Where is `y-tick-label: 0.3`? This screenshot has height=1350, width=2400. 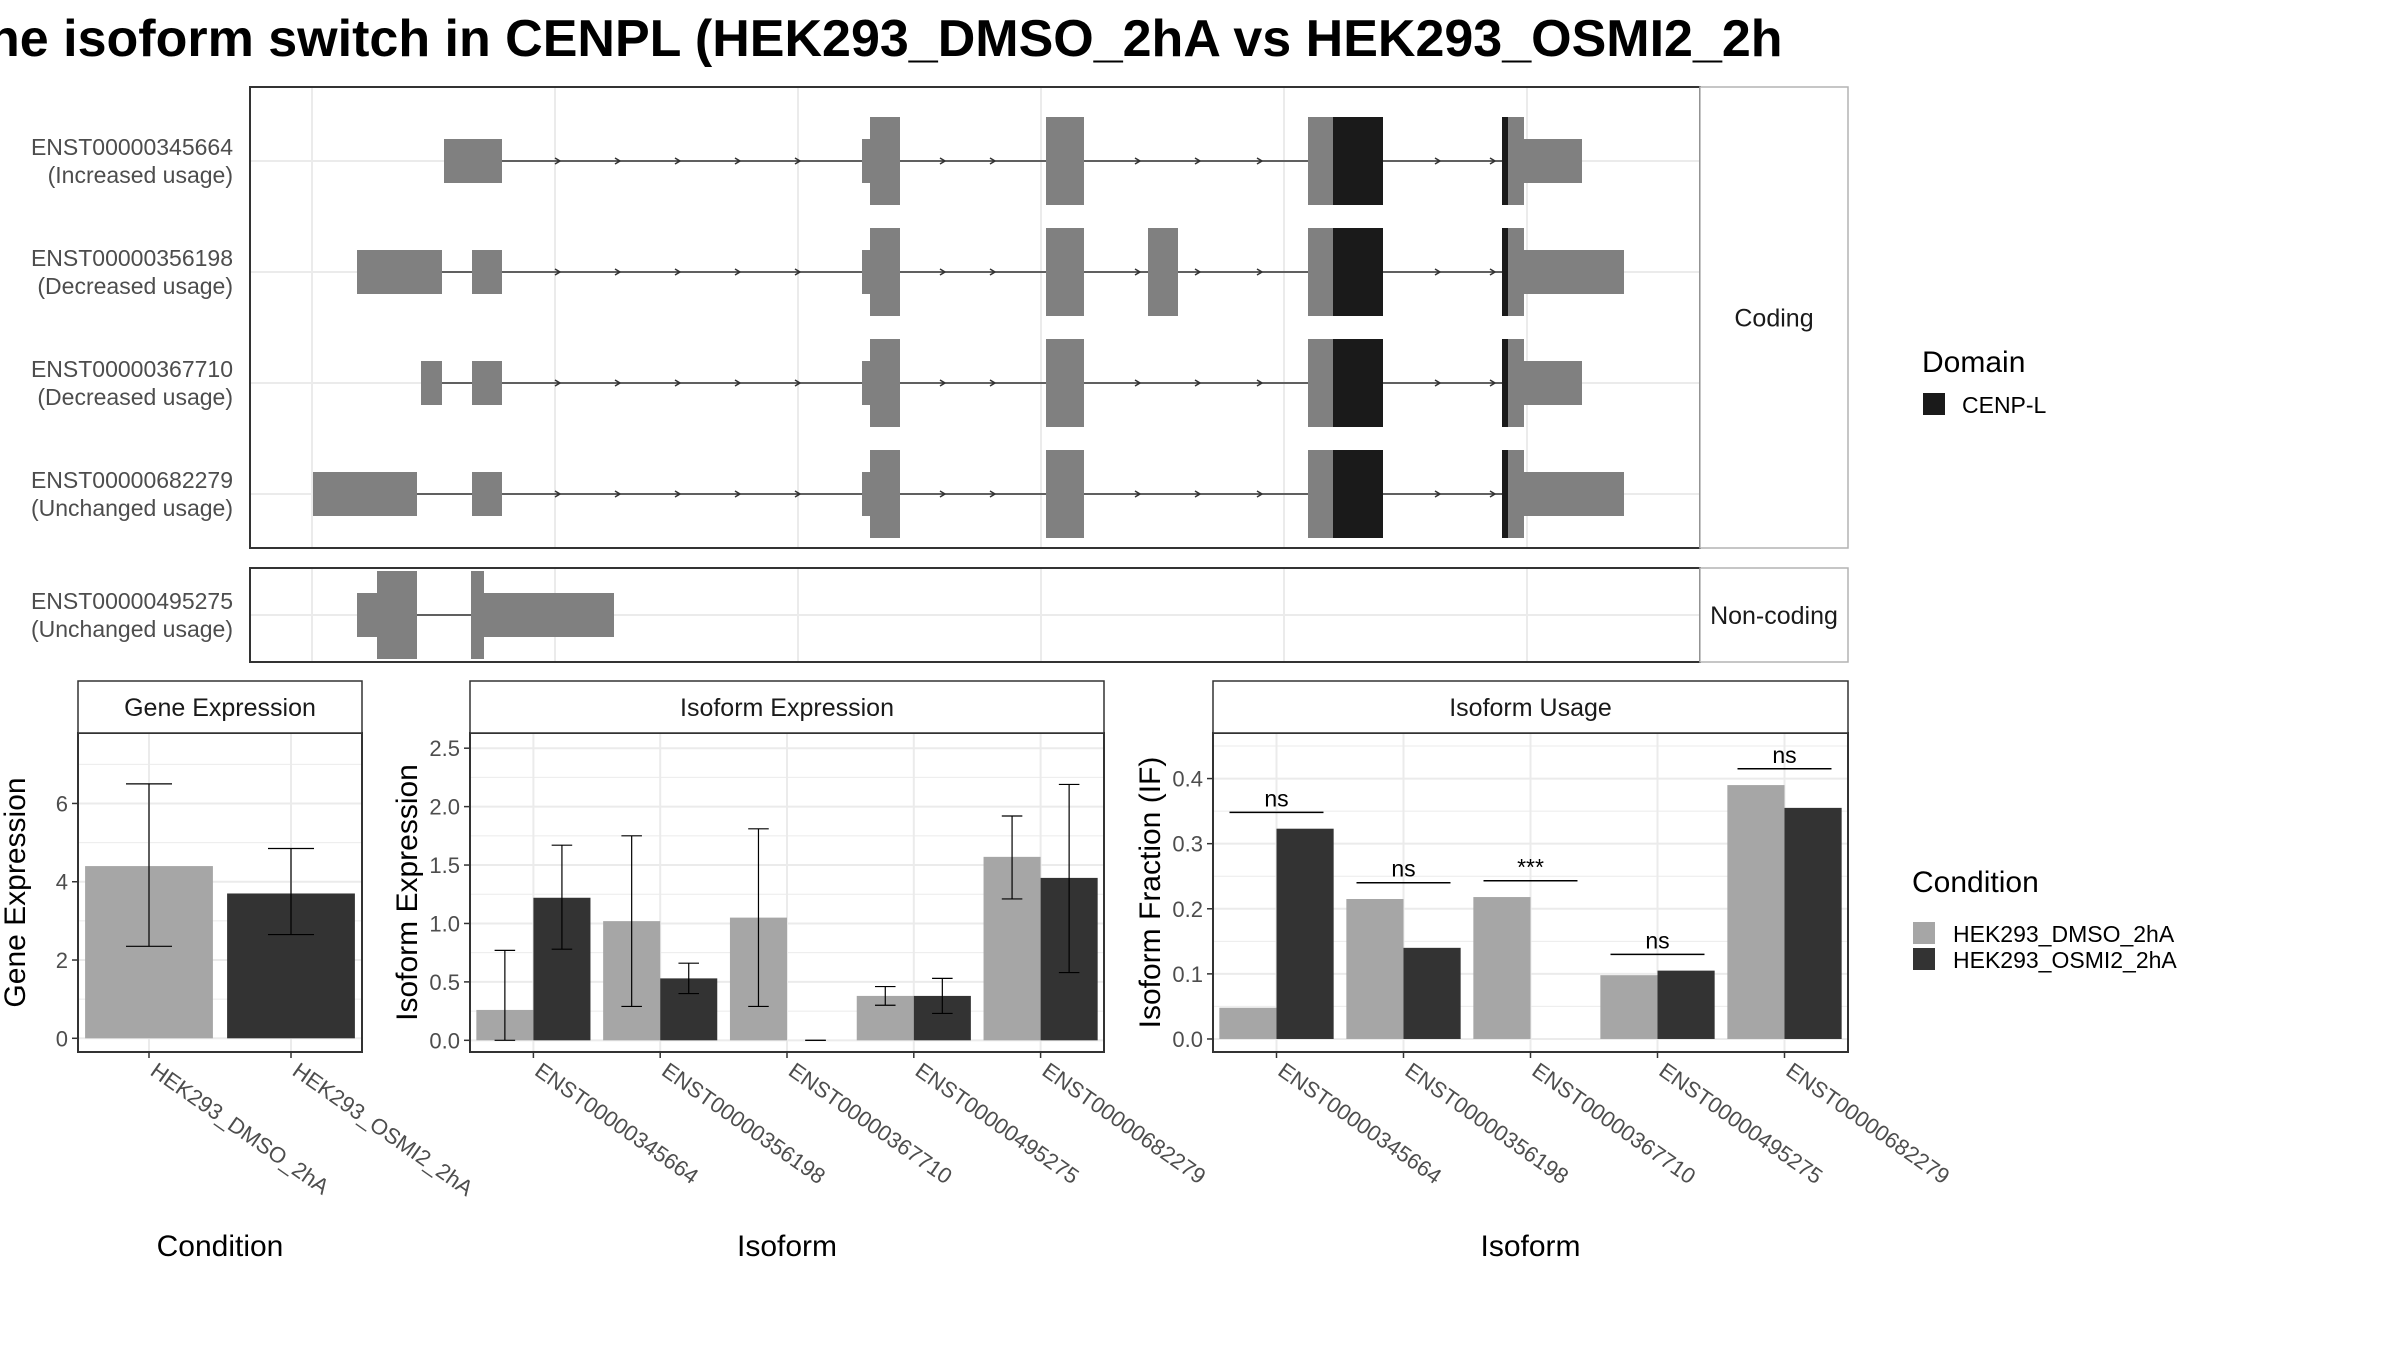 y-tick-label: 0.3 is located at coordinates (1187, 844).